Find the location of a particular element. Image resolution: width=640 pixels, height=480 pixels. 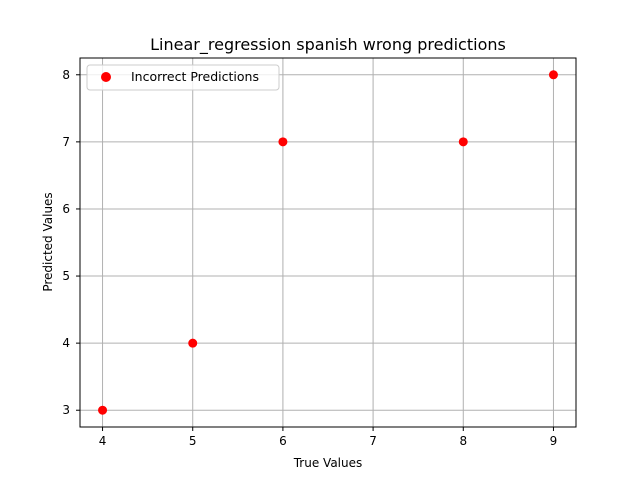

x-tick-label: 9 is located at coordinates (554, 441).